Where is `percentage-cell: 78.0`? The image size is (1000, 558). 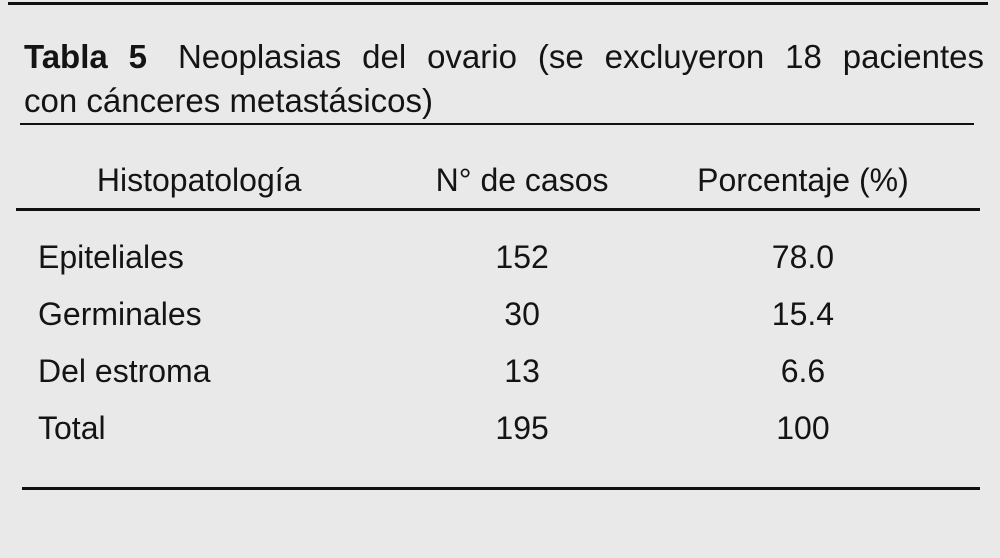 percentage-cell: 78.0 is located at coordinates (803, 257).